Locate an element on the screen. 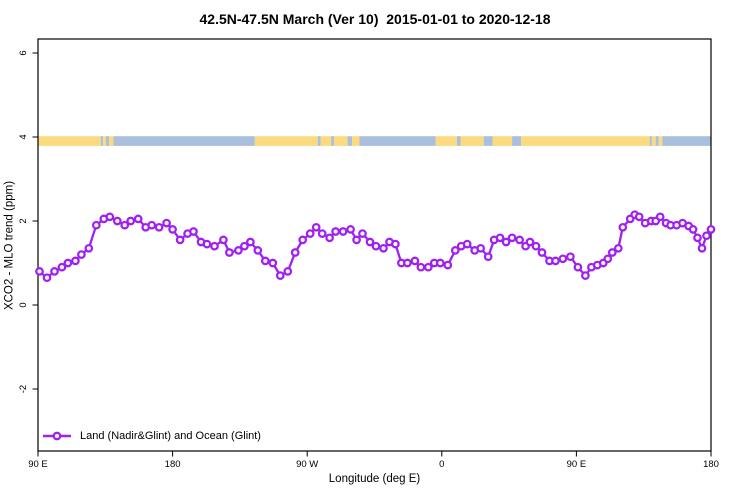 This screenshot has width=750, height=500. y-tick-label: 4 is located at coordinates (23, 136).